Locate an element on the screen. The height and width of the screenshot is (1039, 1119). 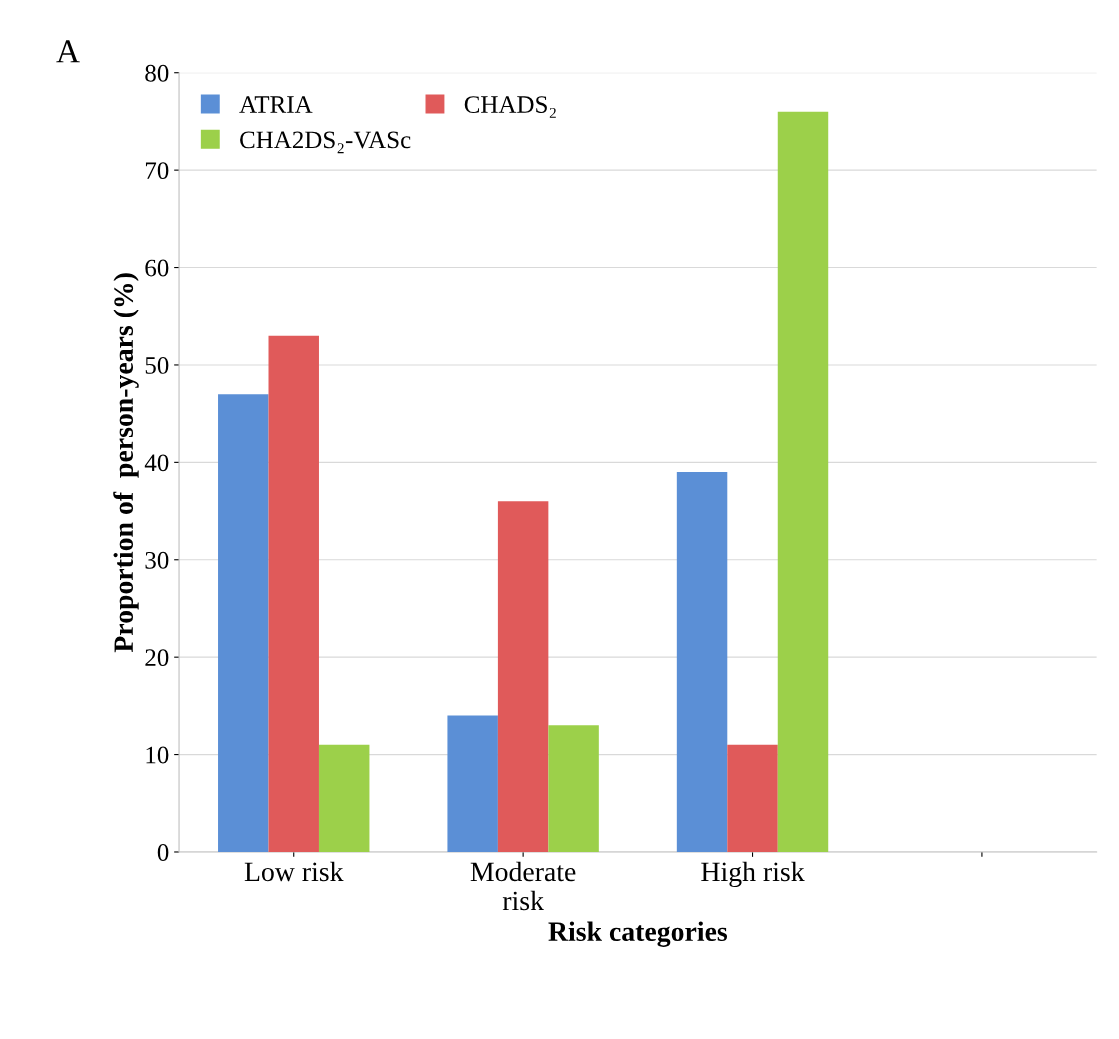
y-tick-label: 40 is located at coordinates (156, 463).